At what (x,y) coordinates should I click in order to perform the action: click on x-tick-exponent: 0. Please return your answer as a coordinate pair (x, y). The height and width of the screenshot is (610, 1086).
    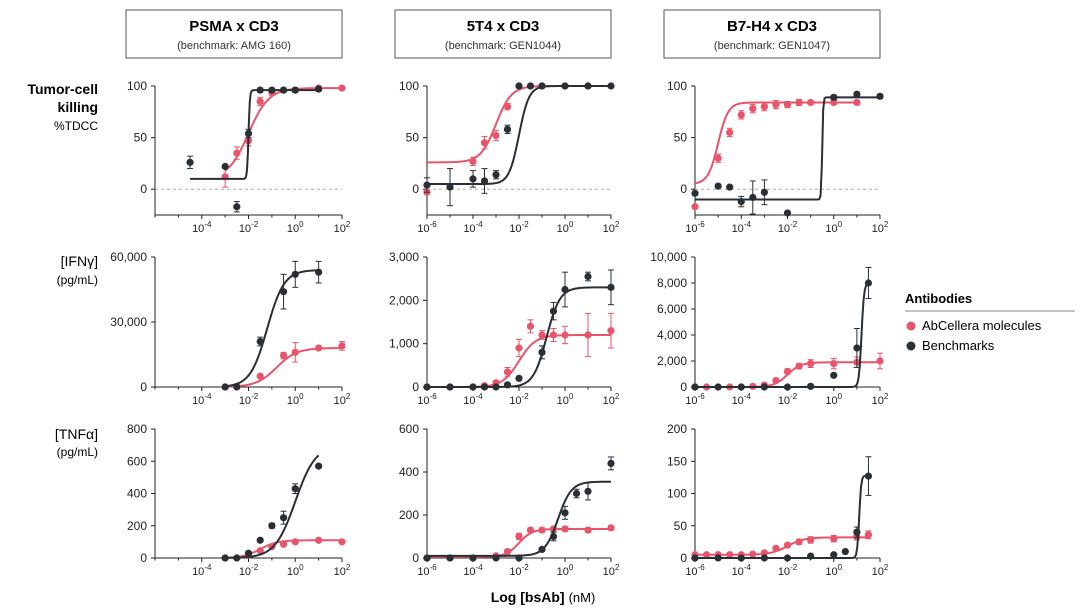
    Looking at the image, I should click on (301, 396).